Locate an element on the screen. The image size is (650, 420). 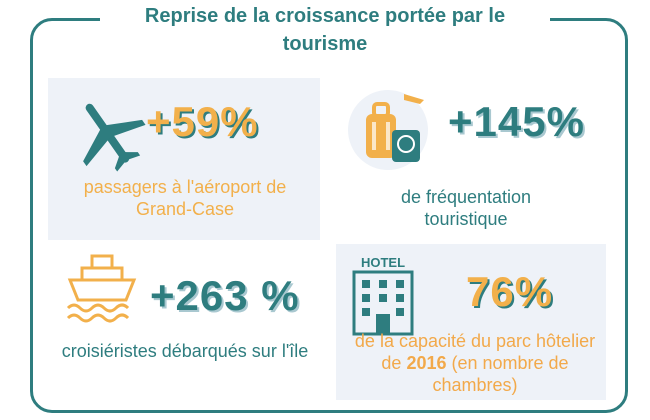
stat-tourism-value: +145% is located at coordinates (516, 121).